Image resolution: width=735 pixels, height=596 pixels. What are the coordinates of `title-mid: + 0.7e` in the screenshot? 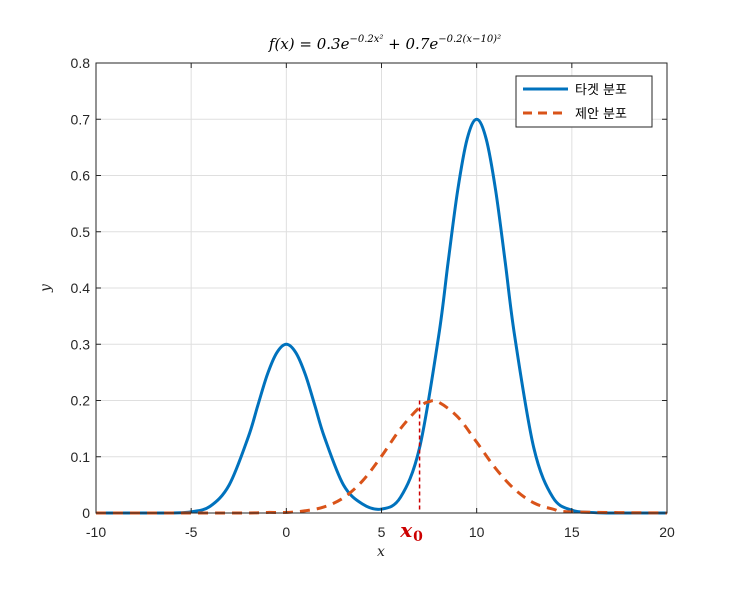 It's located at (410, 44).